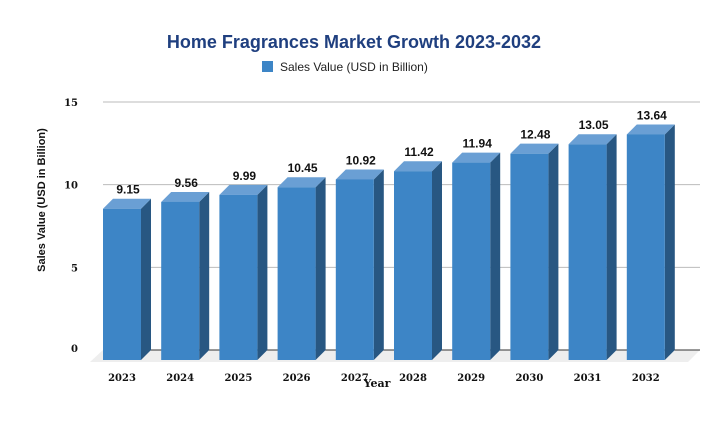  I want to click on legend-swatch, so click(267, 66).